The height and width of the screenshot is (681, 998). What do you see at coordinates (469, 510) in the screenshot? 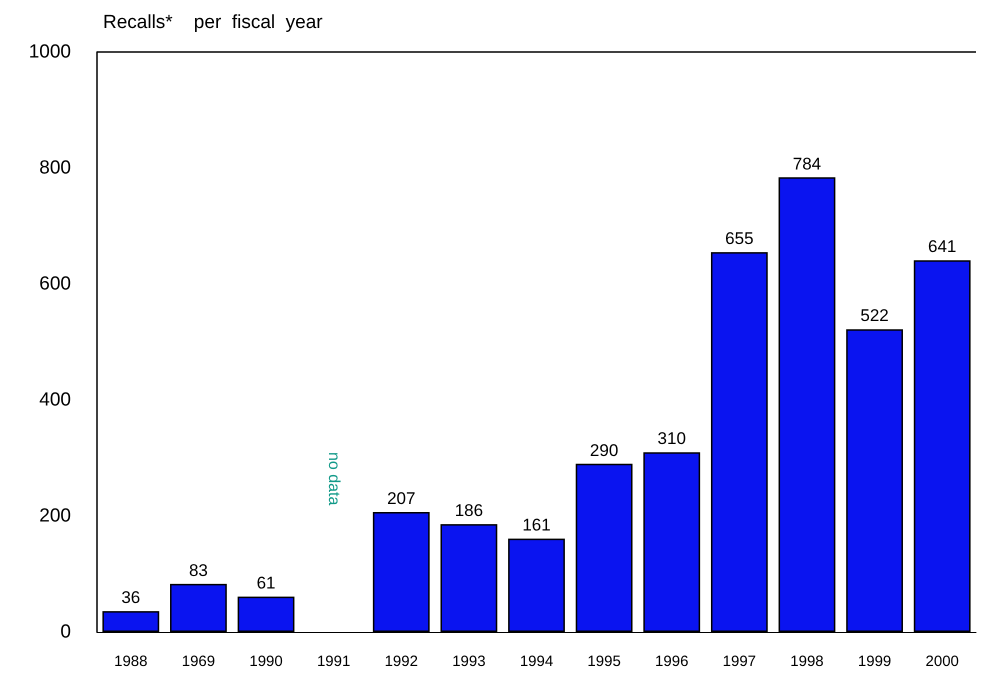
I see `data-label: 186` at bounding box center [469, 510].